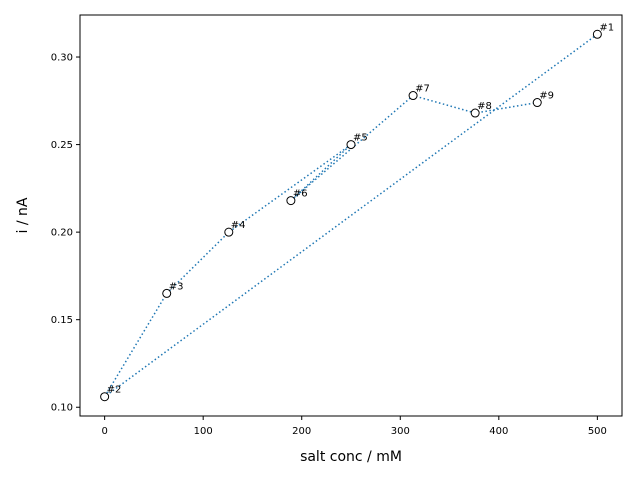 This screenshot has height=485, width=640. I want to click on x-tick-label: 100, so click(203, 431).